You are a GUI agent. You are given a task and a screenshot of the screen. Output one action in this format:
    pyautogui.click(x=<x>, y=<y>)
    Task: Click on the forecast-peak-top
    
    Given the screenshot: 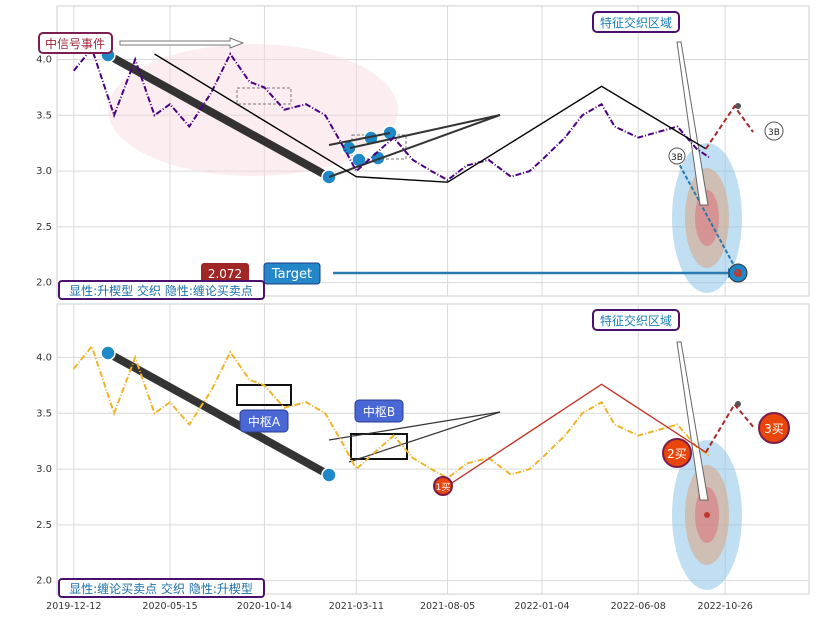 What is the action you would take?
    pyautogui.click(x=738, y=106)
    